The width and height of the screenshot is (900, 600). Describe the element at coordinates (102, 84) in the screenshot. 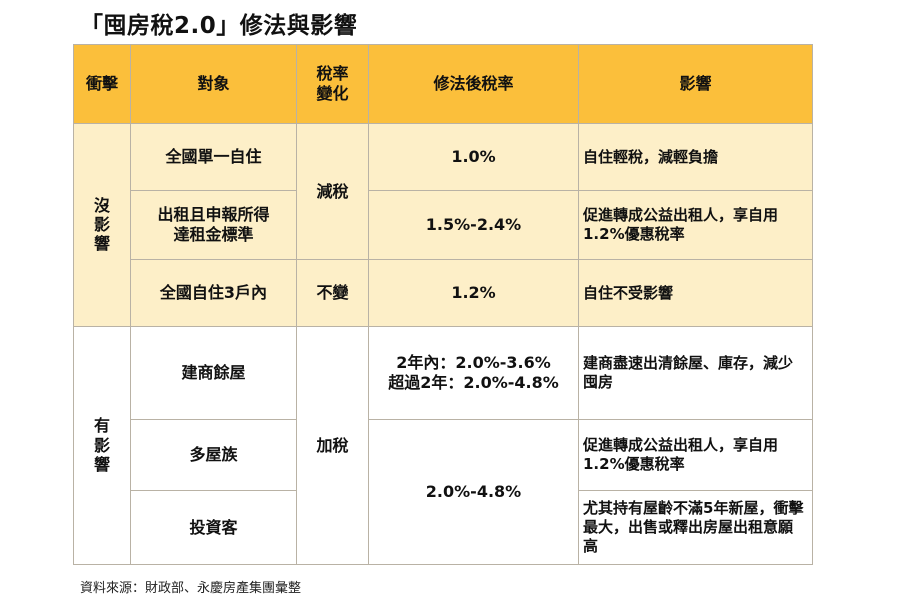

I see `header-impact-level: 衝擊` at that location.